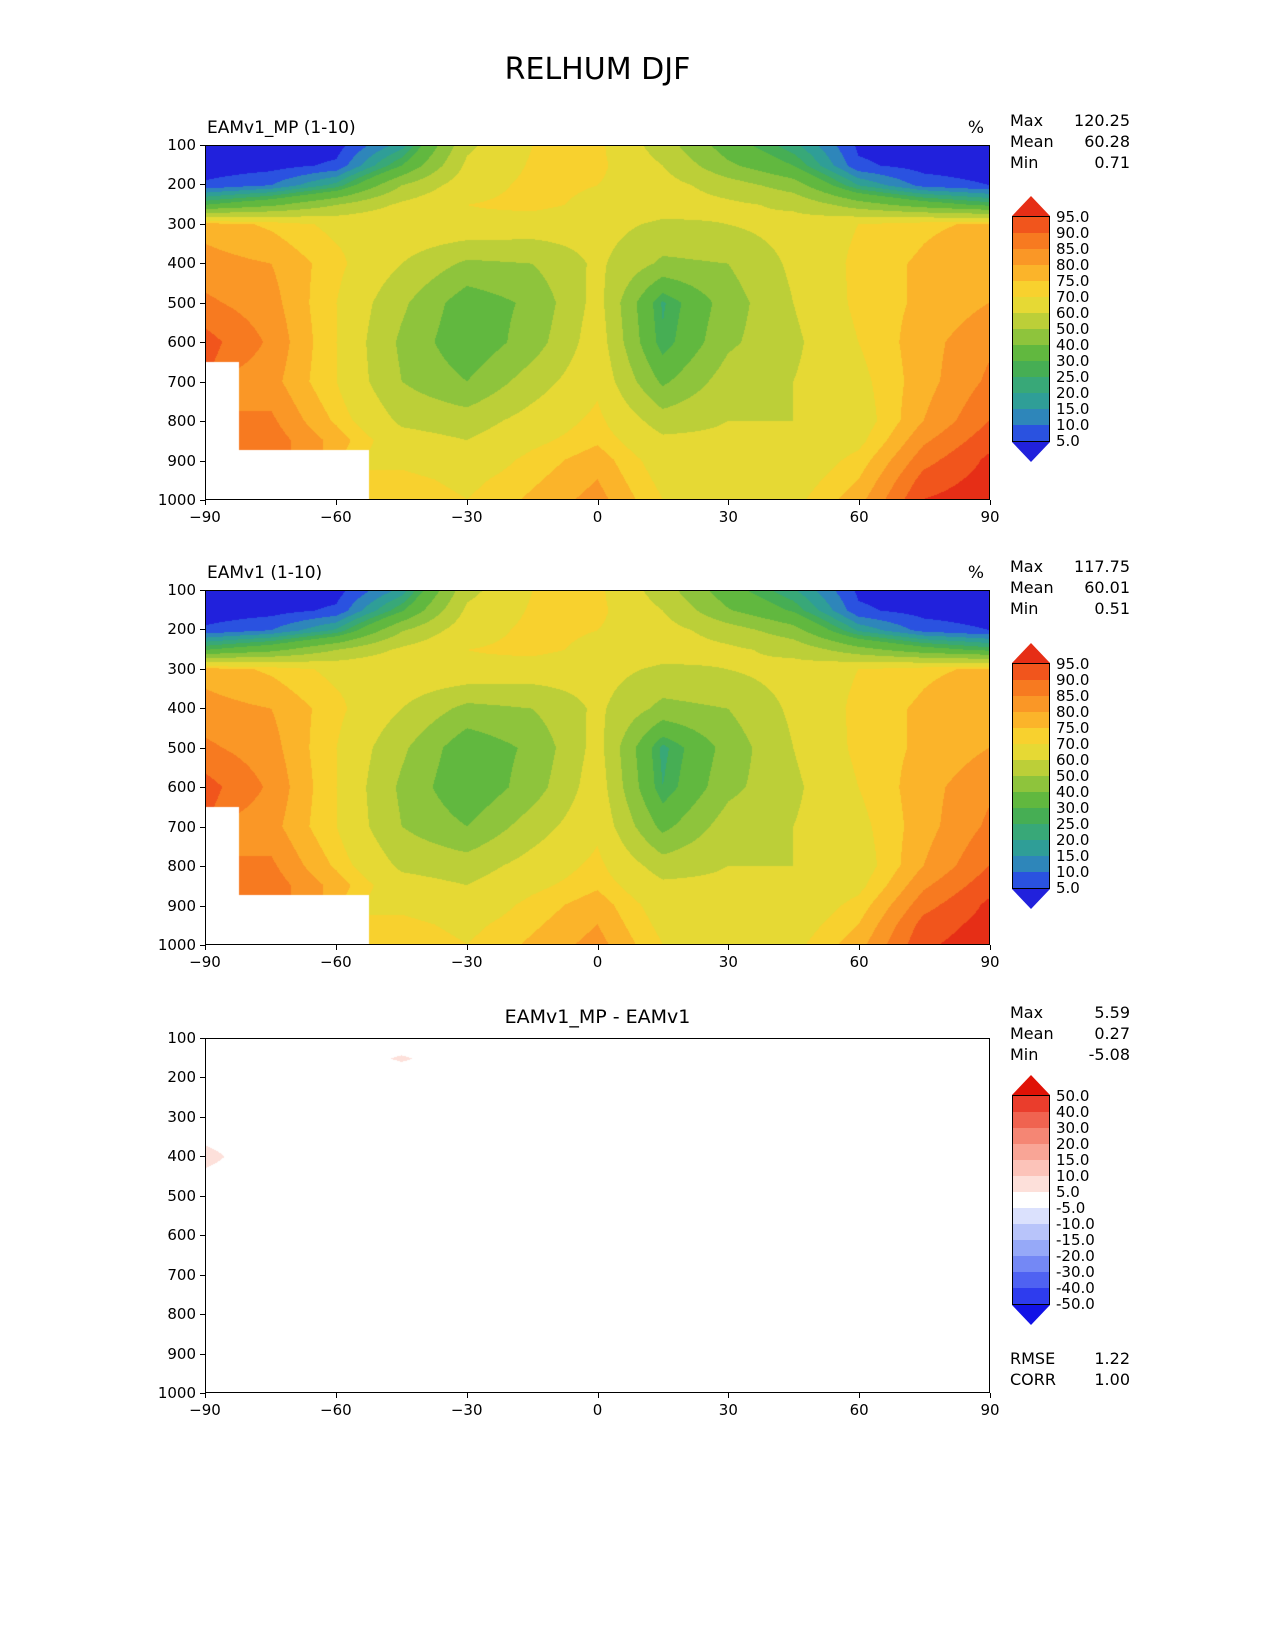 Image resolution: width=1275 pixels, height=1650 pixels. Describe the element at coordinates (1075, 1240) in the screenshot. I see `colorbar-tick-label: -15.0` at that location.